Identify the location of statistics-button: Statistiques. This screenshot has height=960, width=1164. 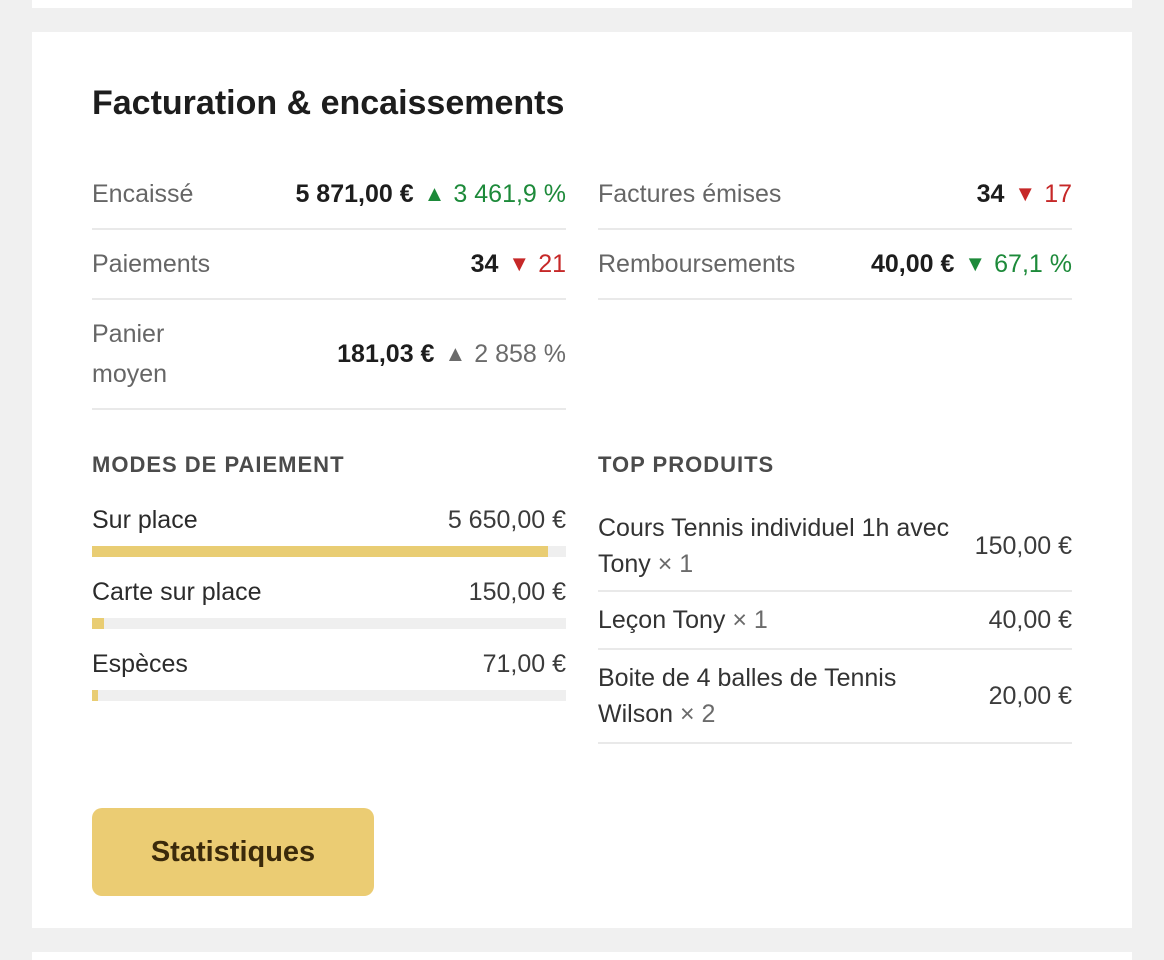
(233, 852).